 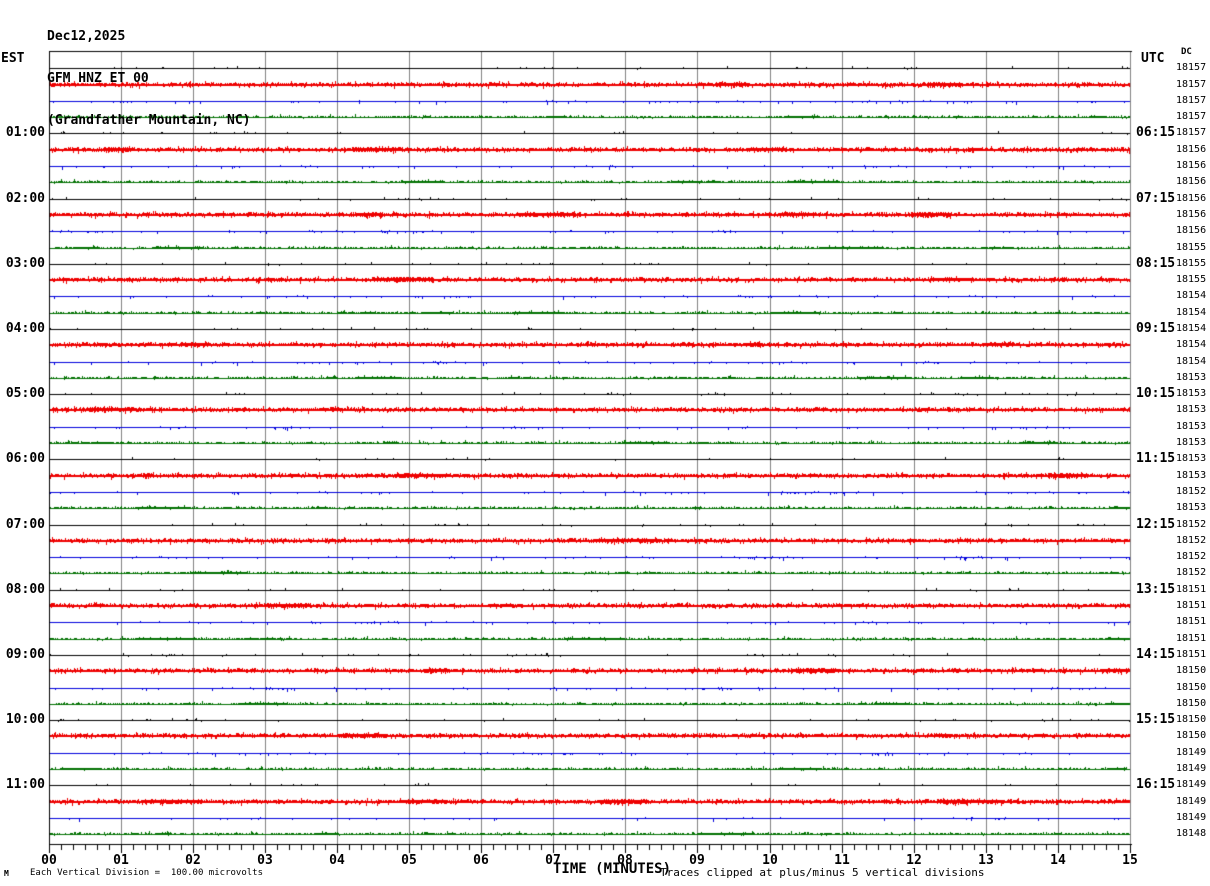 What do you see at coordinates (1156, 132) in the screenshot?
I see `utc-hour-label: 06:15` at bounding box center [1156, 132].